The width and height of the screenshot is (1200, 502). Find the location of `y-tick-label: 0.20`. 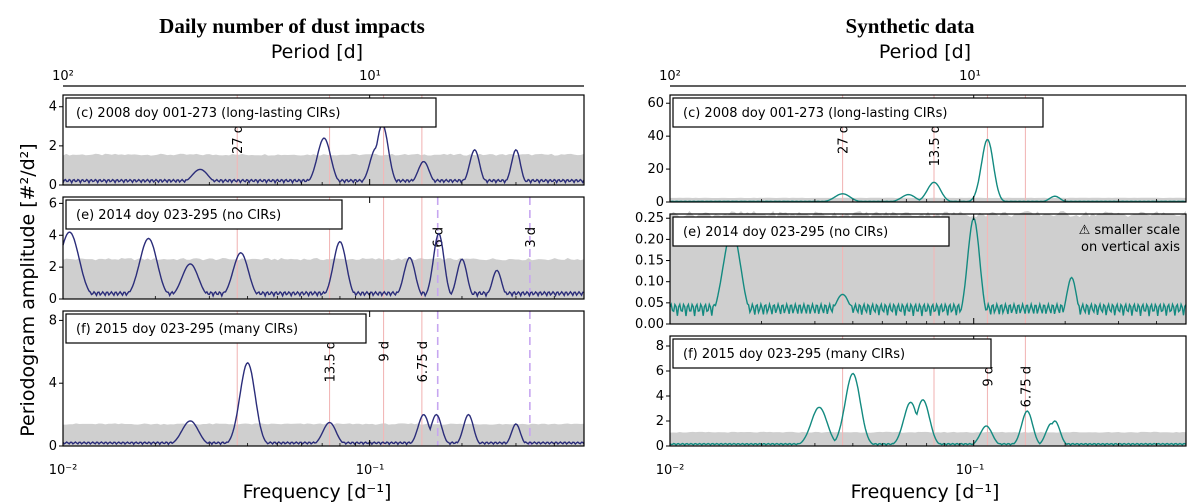

y-tick-label: 0.20 is located at coordinates (649, 239).